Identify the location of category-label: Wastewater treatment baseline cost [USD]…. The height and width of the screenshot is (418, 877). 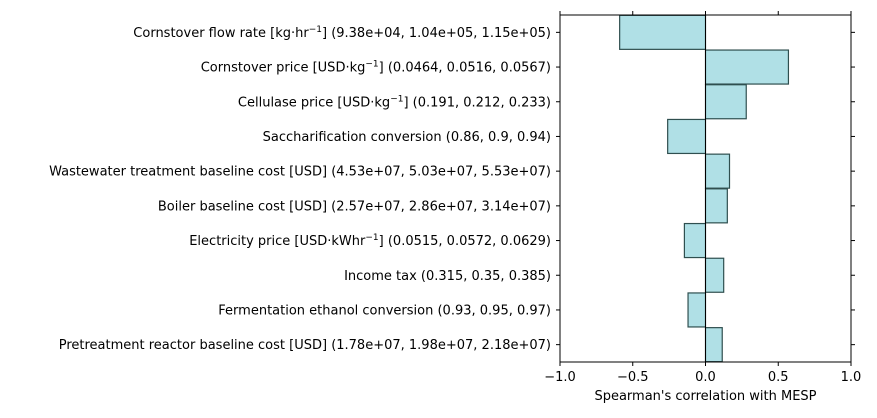
(300, 172).